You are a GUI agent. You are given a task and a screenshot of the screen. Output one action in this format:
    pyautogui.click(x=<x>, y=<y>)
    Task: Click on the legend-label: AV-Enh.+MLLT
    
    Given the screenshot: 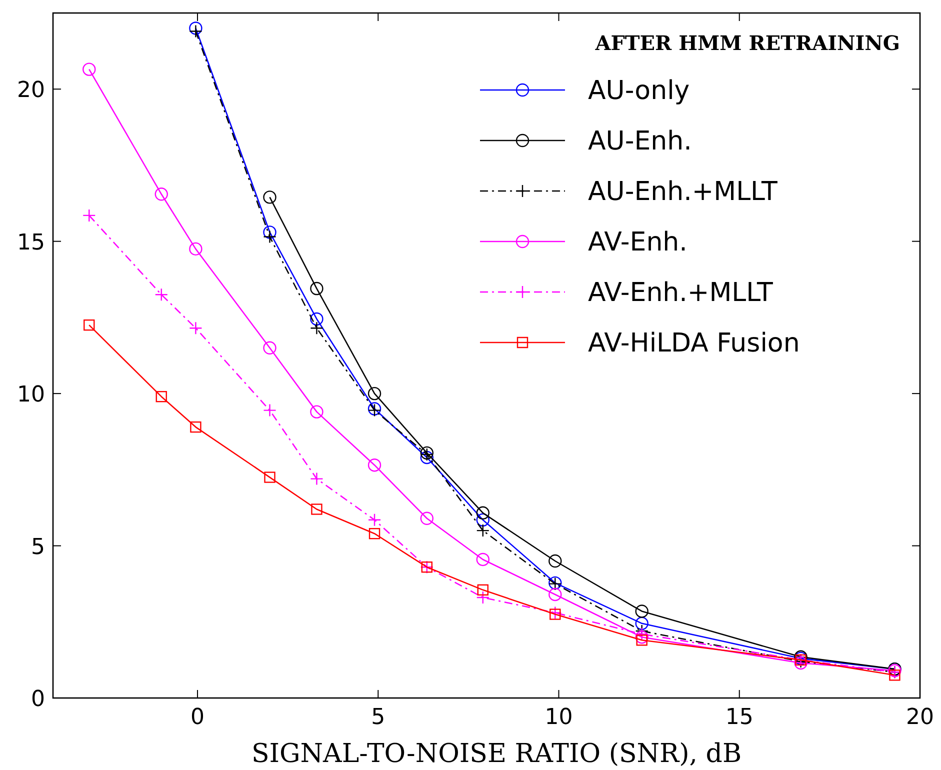 What is the action you would take?
    pyautogui.click(x=681, y=293)
    